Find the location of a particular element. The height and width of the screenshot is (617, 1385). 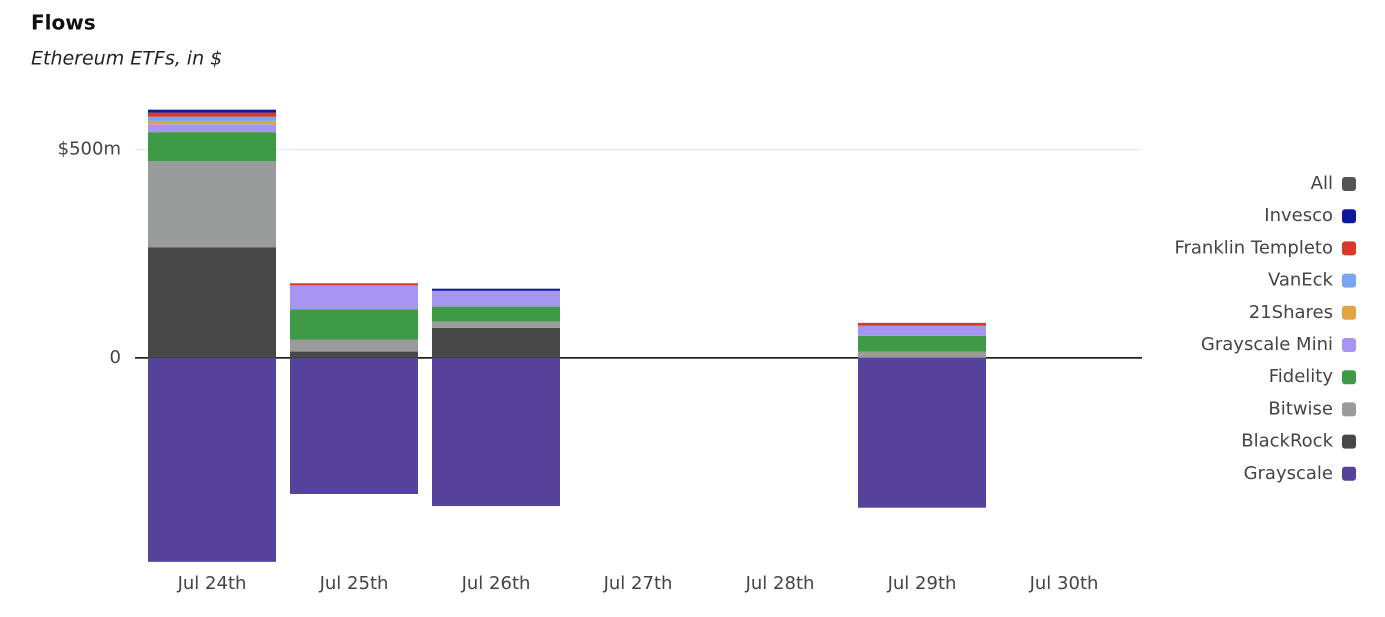

y-tick-label: $500m is located at coordinates (89, 149).